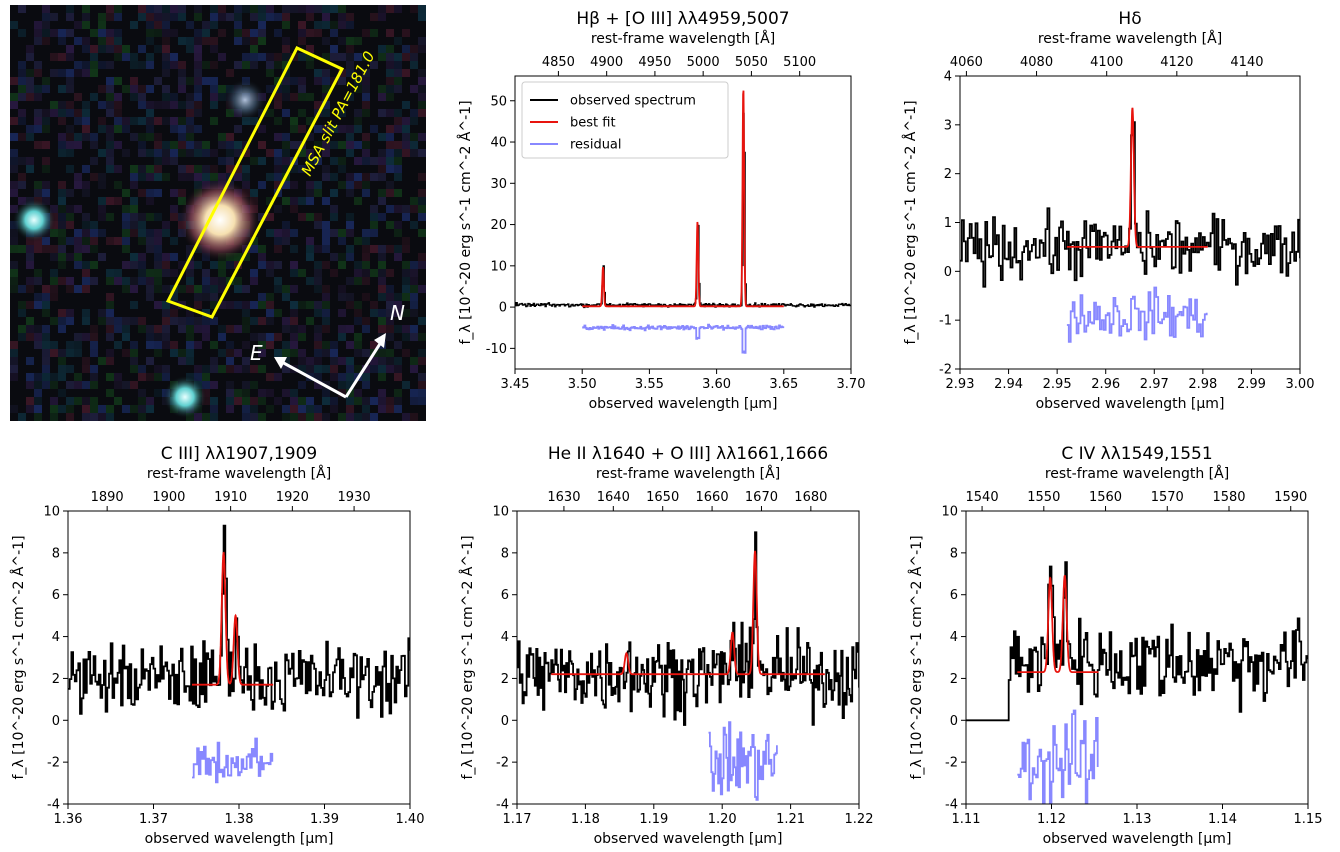  I want to click on y-tick-label: 1, so click(948, 223).